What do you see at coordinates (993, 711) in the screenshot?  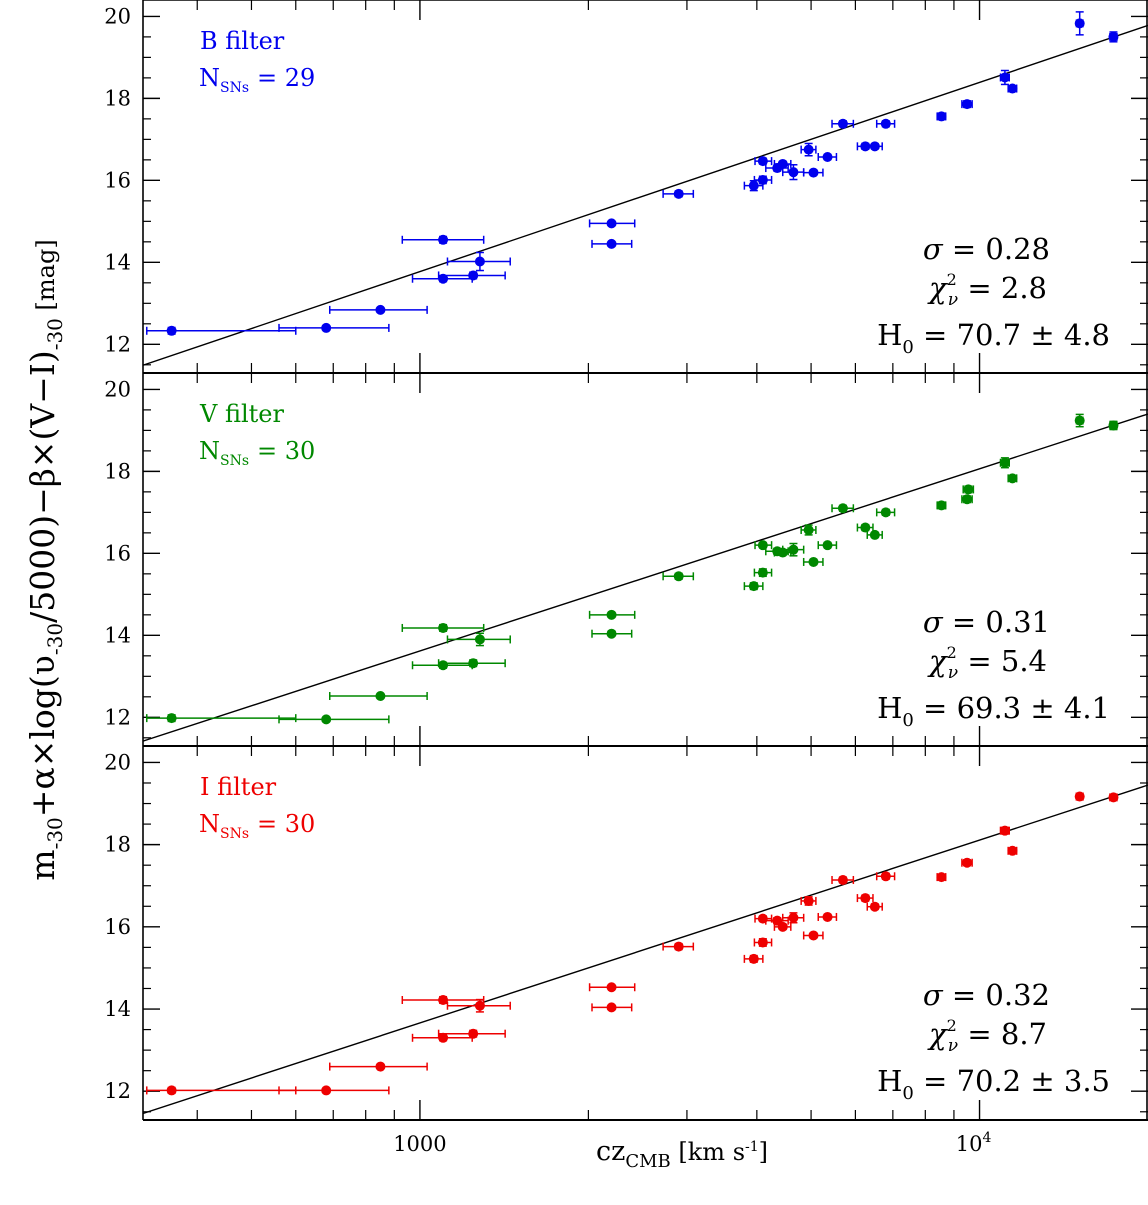 I see `h0-stat: H0 = 69.3 ± 4.1` at bounding box center [993, 711].